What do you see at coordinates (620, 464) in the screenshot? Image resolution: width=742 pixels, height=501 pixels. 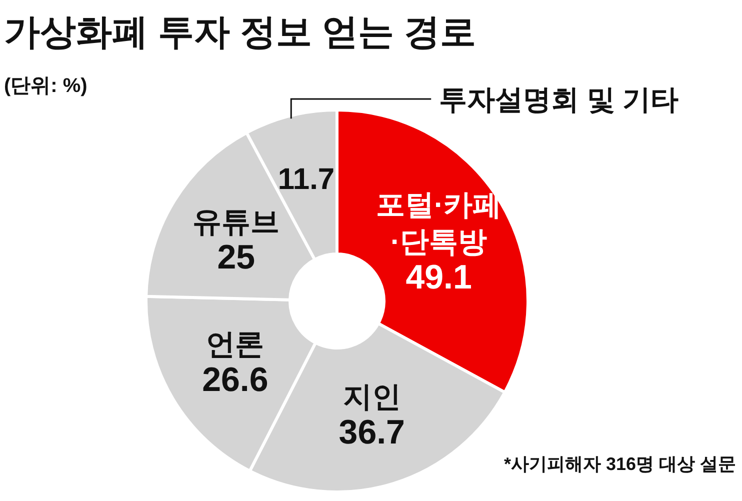 I see `text: *사기피해자 316명 대상 설문` at bounding box center [620, 464].